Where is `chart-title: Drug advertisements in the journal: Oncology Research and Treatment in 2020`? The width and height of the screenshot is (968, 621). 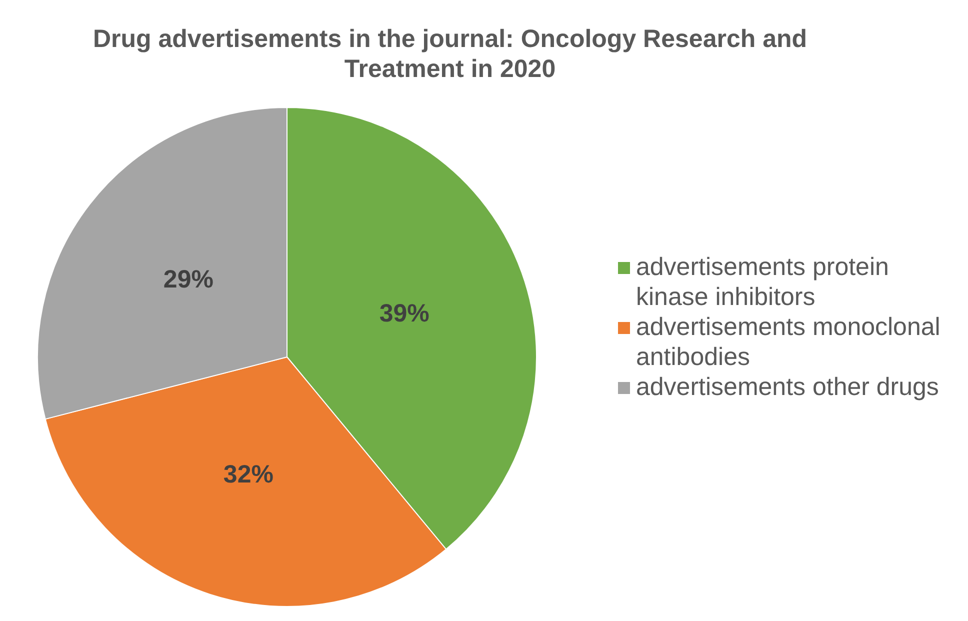 chart-title: Drug advertisements in the journal: Oncology Research and Treatment in 2020 is located at coordinates (450, 54).